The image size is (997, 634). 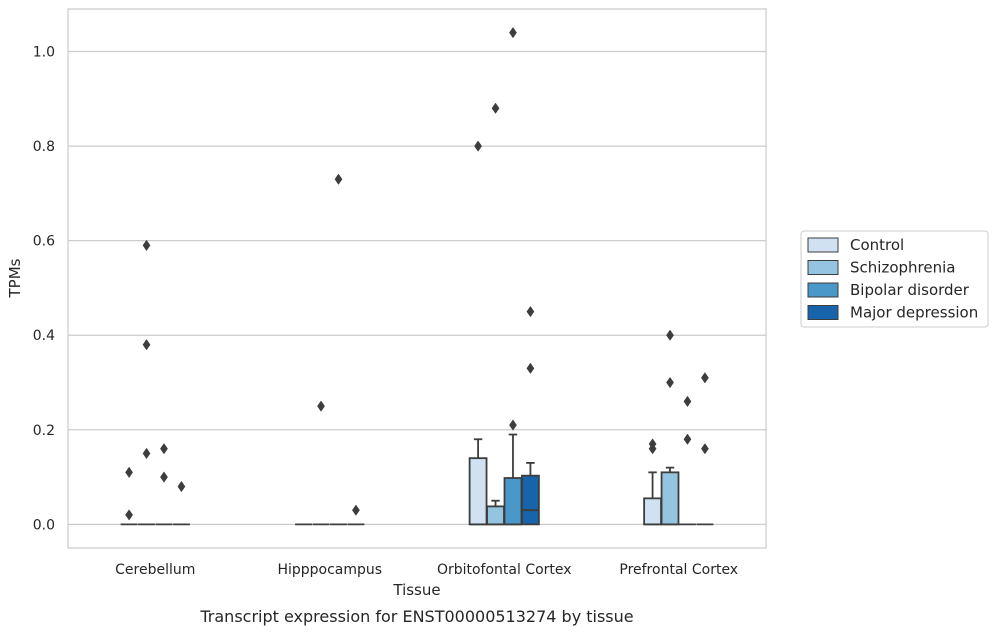 What do you see at coordinates (15, 278) in the screenshot?
I see `y-axis-label: TPMs` at bounding box center [15, 278].